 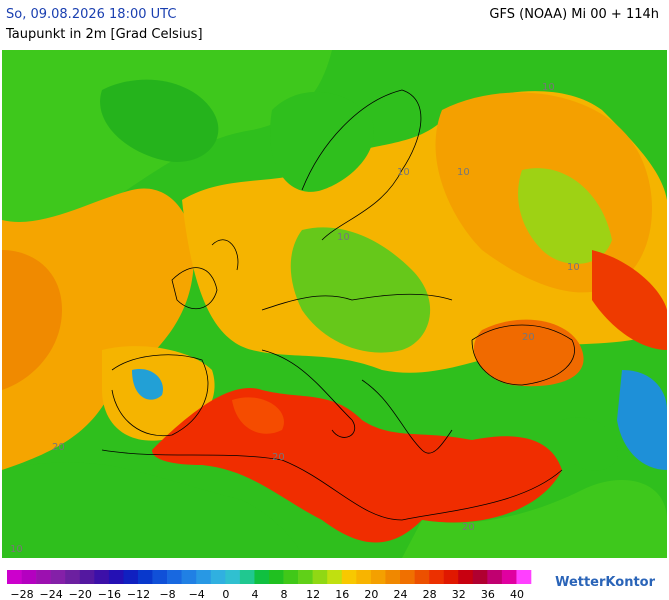 What do you see at coordinates (574, 14) in the screenshot?
I see `model-run: GFS (NOAA) Mi 00 + 114h` at bounding box center [574, 14].